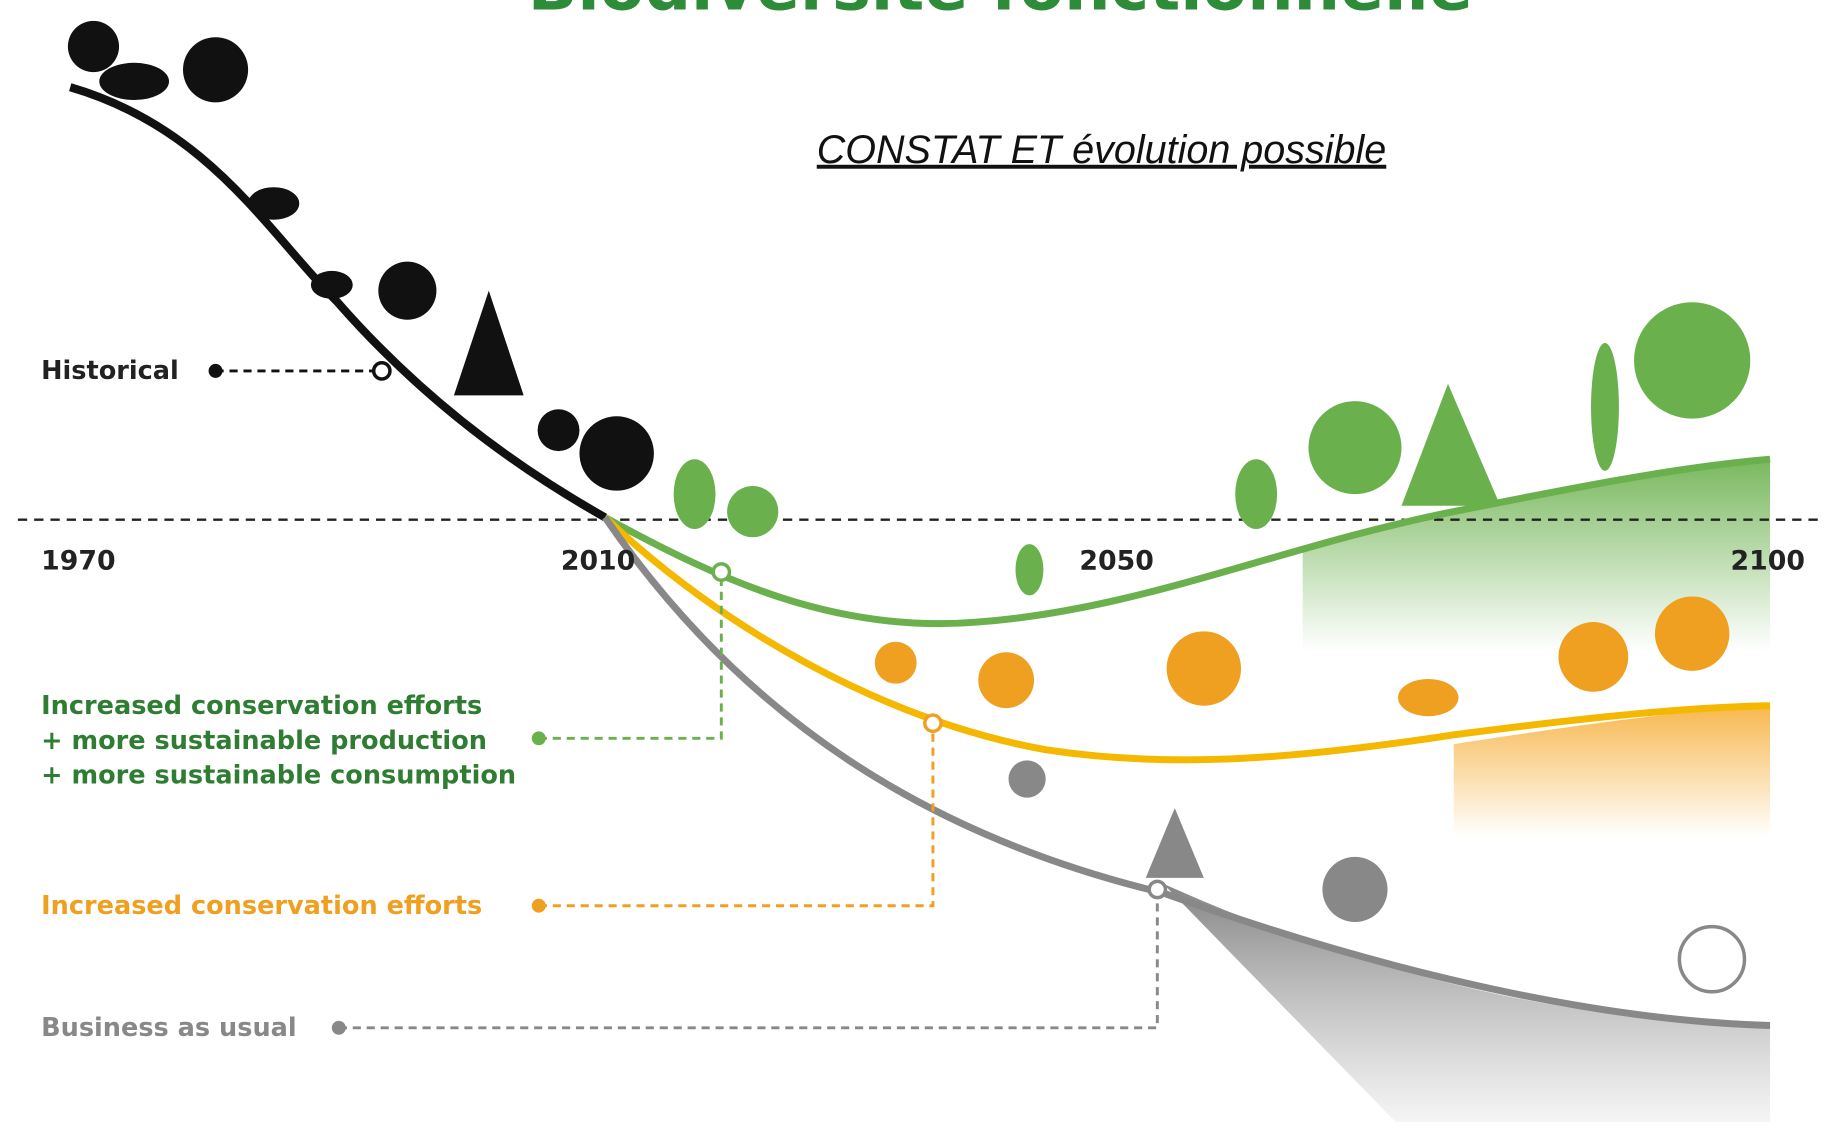  What do you see at coordinates (169, 1028) in the screenshot?
I see `gray-label: Business as usual` at bounding box center [169, 1028].